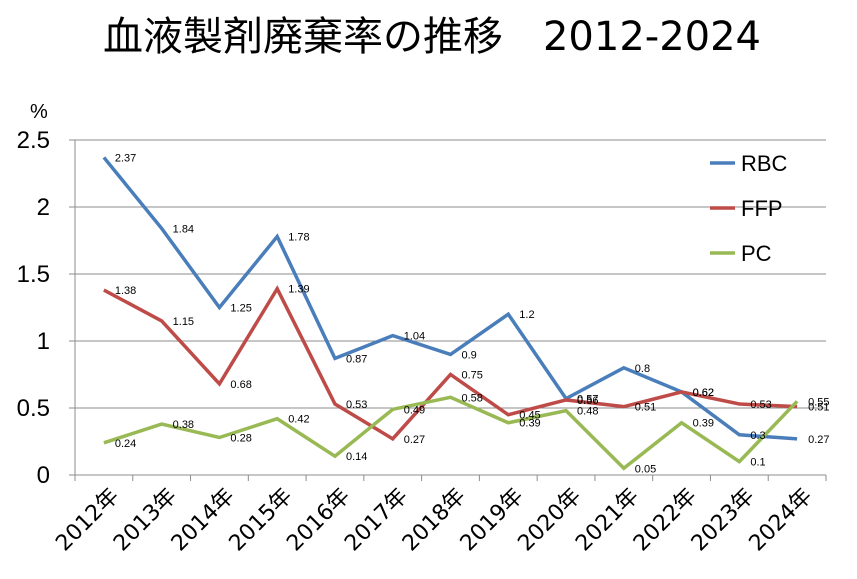  I want to click on data-label-ffp: 1.39, so click(298, 290).